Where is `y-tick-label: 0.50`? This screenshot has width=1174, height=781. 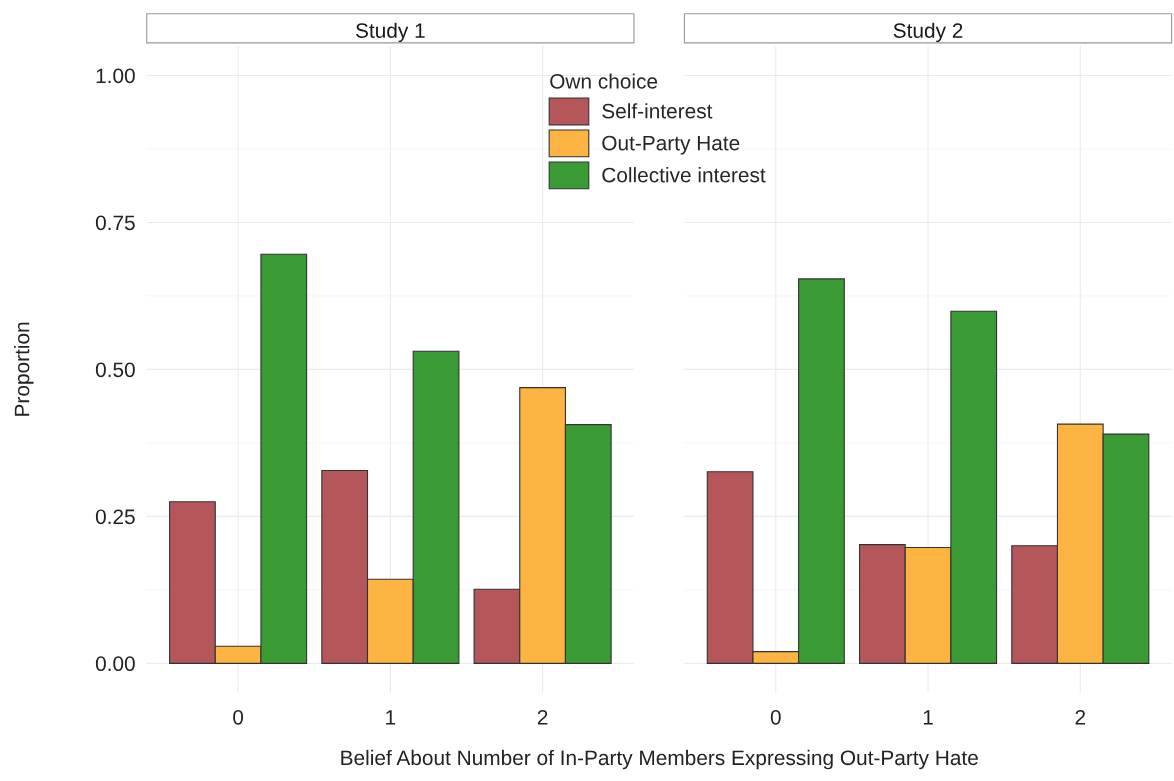
y-tick-label: 0.50 is located at coordinates (115, 370).